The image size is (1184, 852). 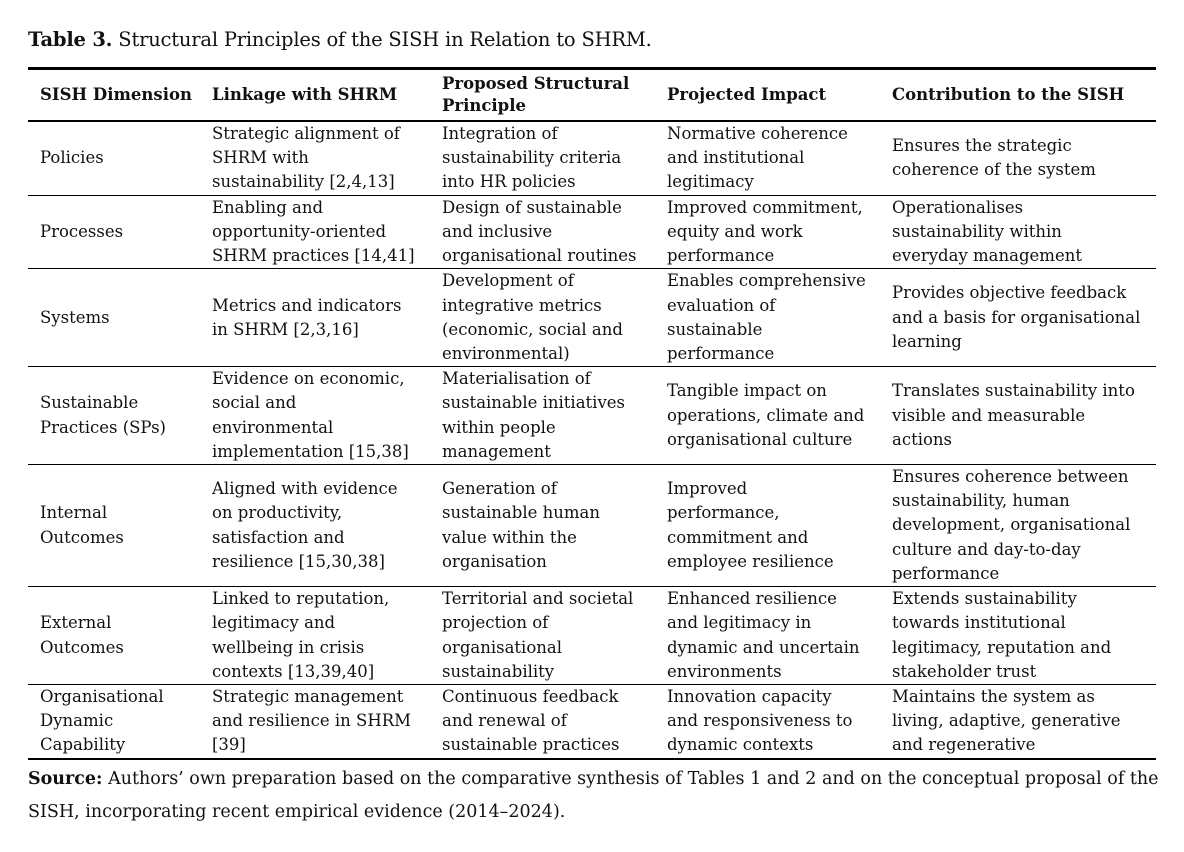 I want to click on table-cell: Internal Outcomes, so click(x=82, y=525).